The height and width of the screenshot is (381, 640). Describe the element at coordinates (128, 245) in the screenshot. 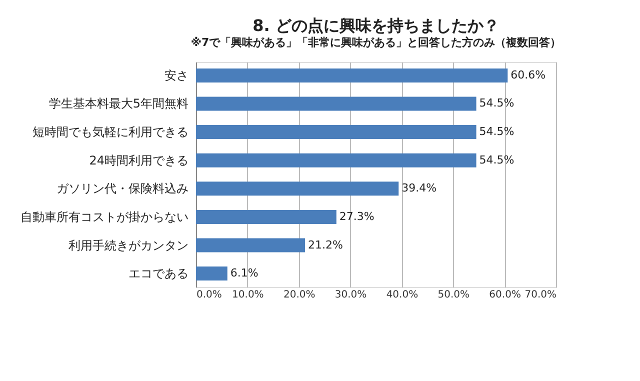

I see `y-tick-label: 利用手続きがカンタン` at that location.